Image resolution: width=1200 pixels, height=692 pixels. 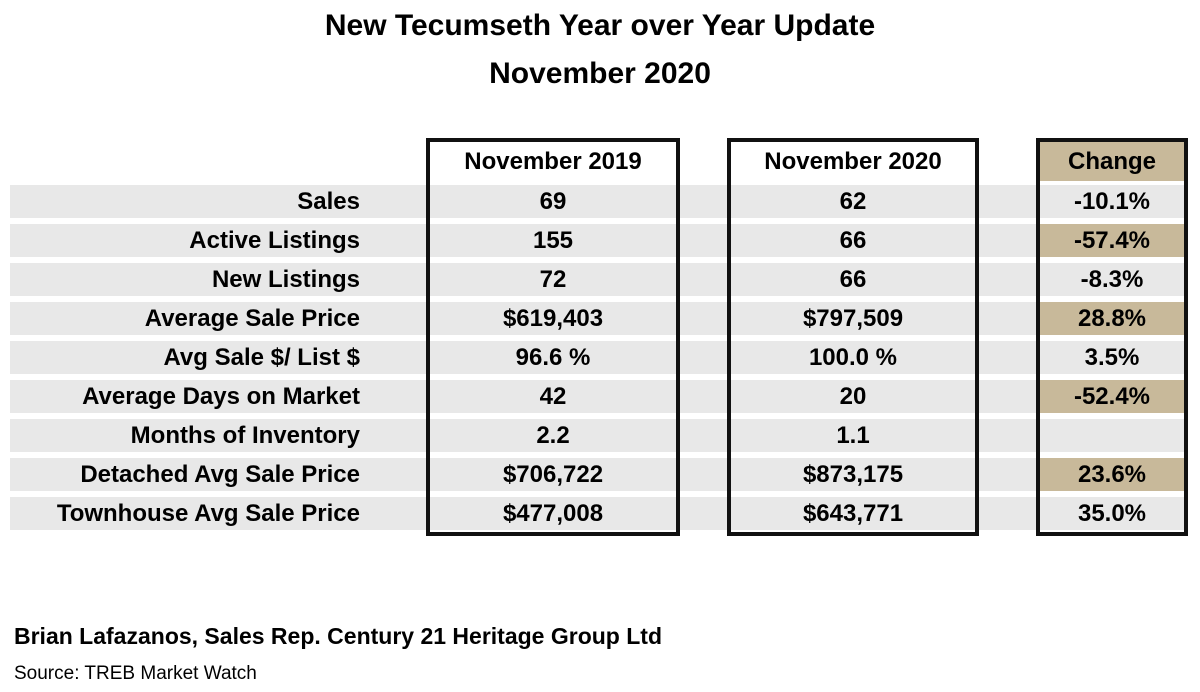 I want to click on header-november-2020: November 2020, so click(x=853, y=161).